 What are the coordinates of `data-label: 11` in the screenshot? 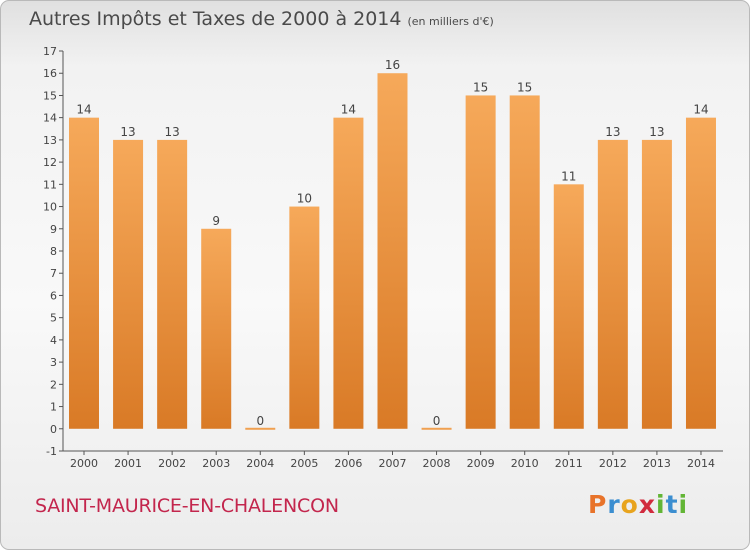 It's located at (568, 176).